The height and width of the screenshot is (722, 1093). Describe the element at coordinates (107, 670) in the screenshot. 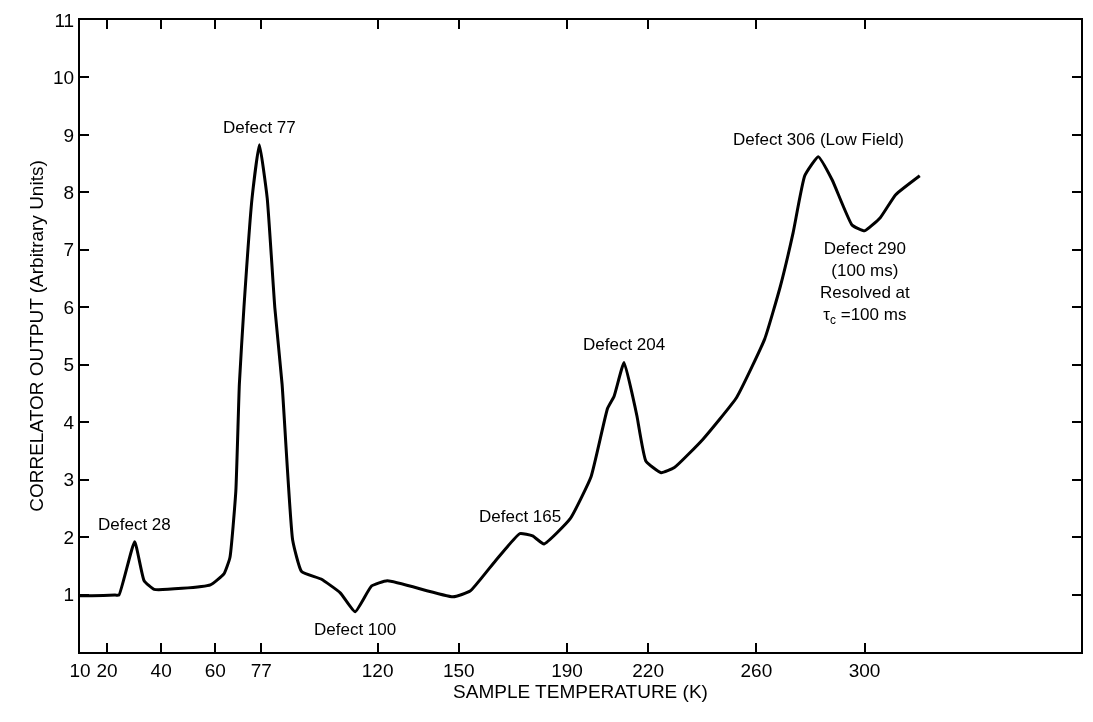

I see `x-tick-label: 20` at that location.